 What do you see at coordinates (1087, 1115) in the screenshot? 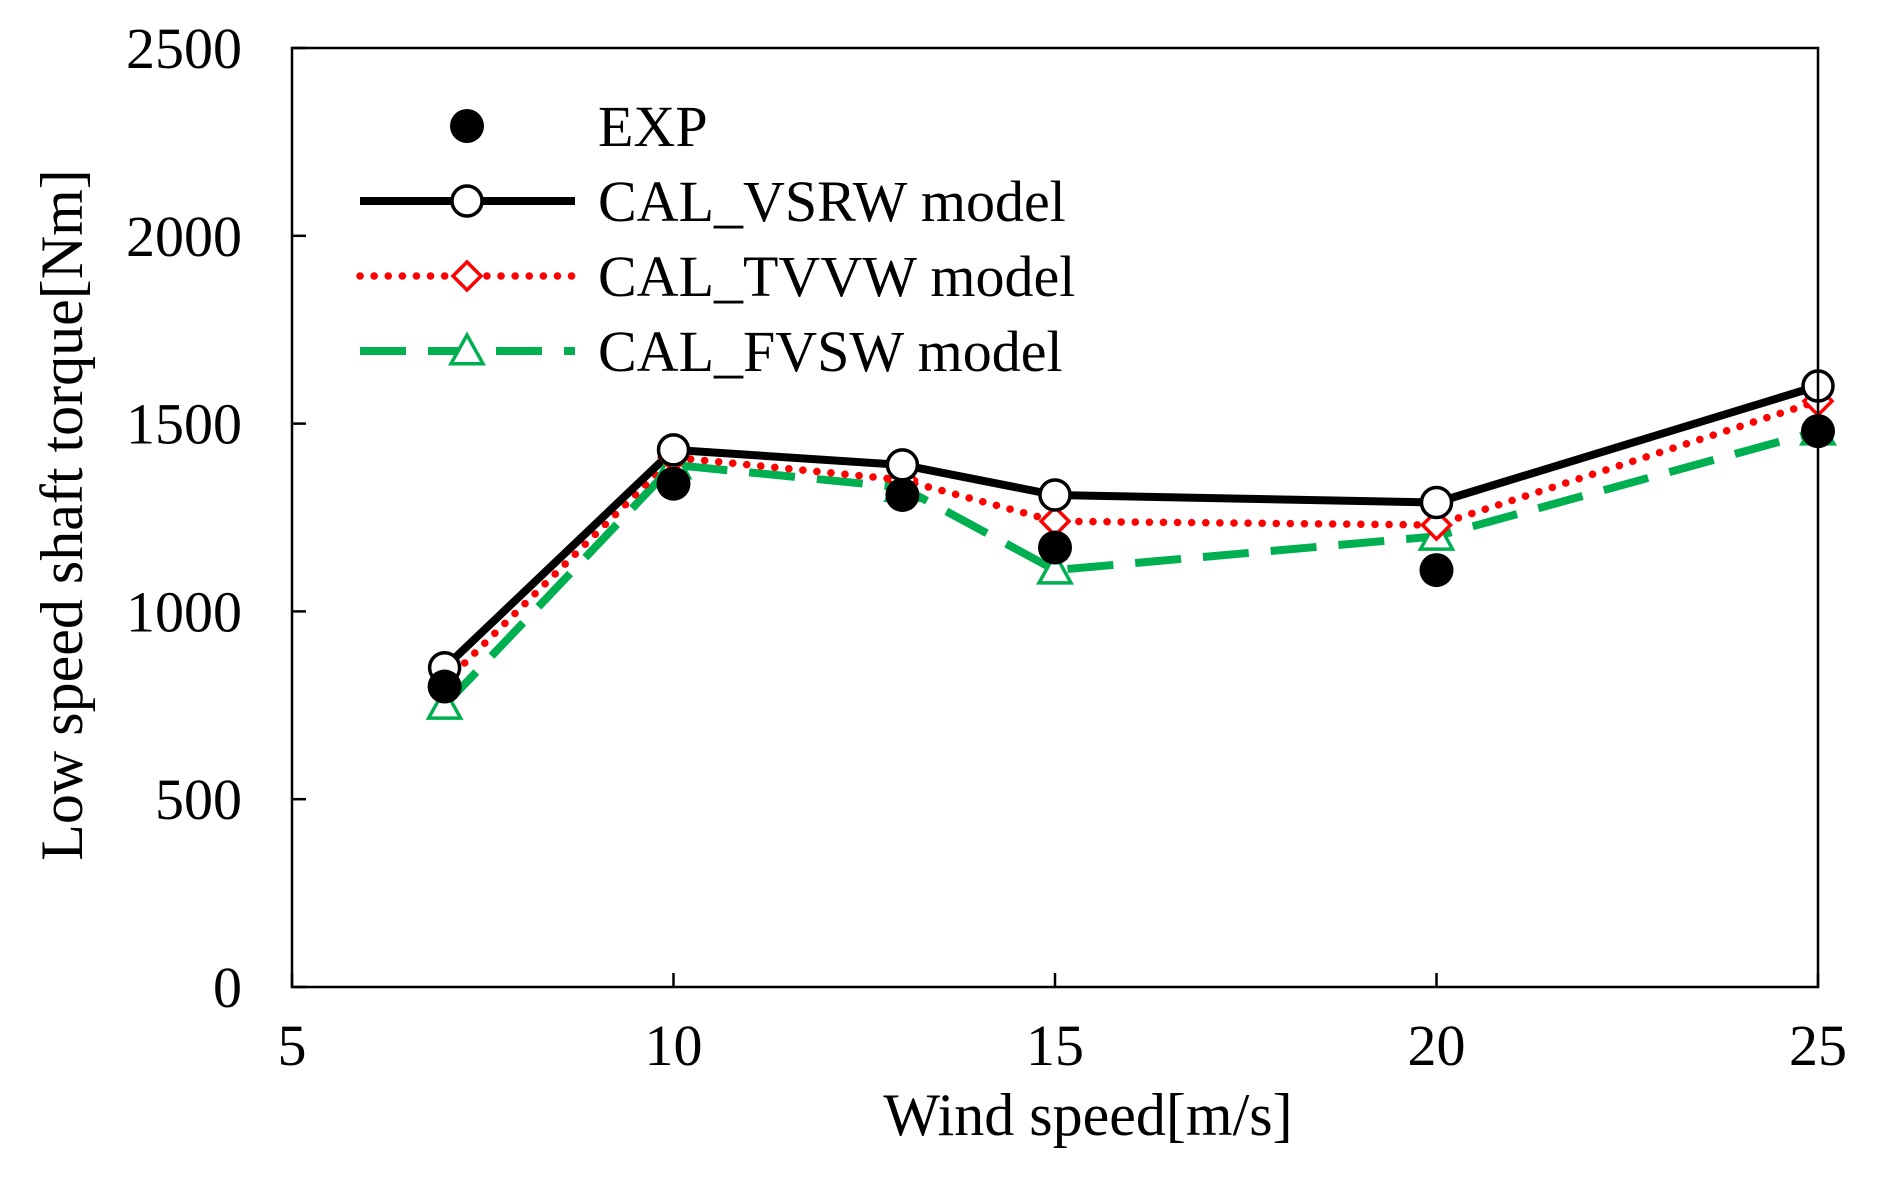
I see `x-axis-title: Wind speed[m/s]` at bounding box center [1087, 1115].